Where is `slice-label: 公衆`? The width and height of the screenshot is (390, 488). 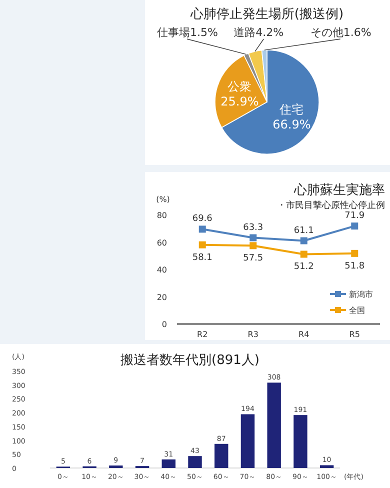
slice-label: 公衆 is located at coordinates (240, 87).